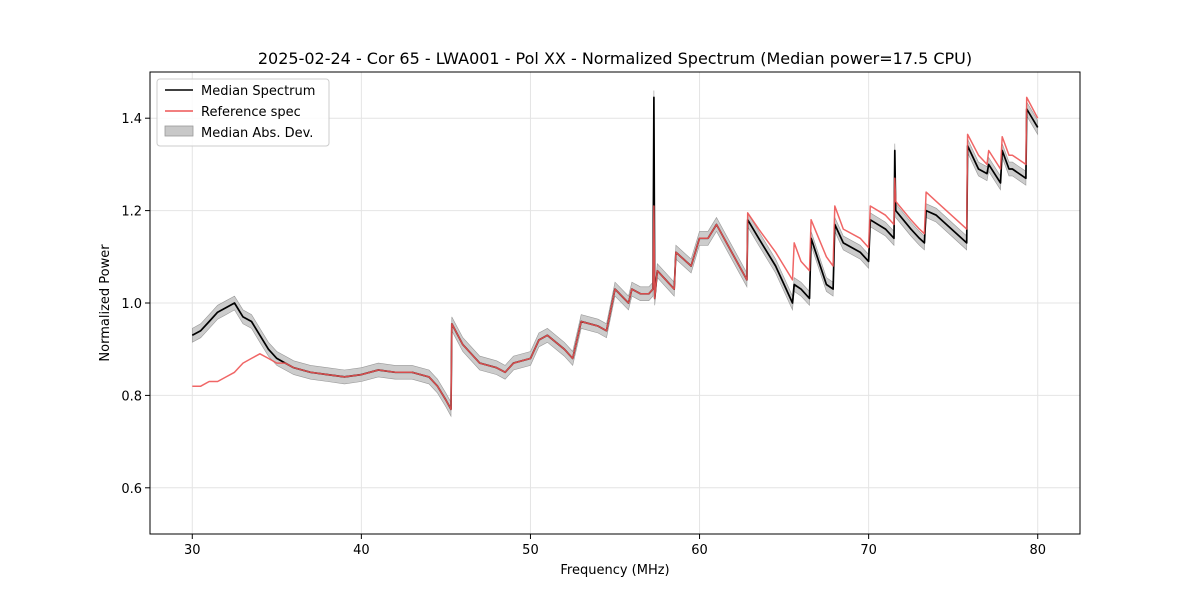 Image resolution: width=1200 pixels, height=600 pixels. Describe the element at coordinates (699, 550) in the screenshot. I see `x-tick-label: 60` at that location.